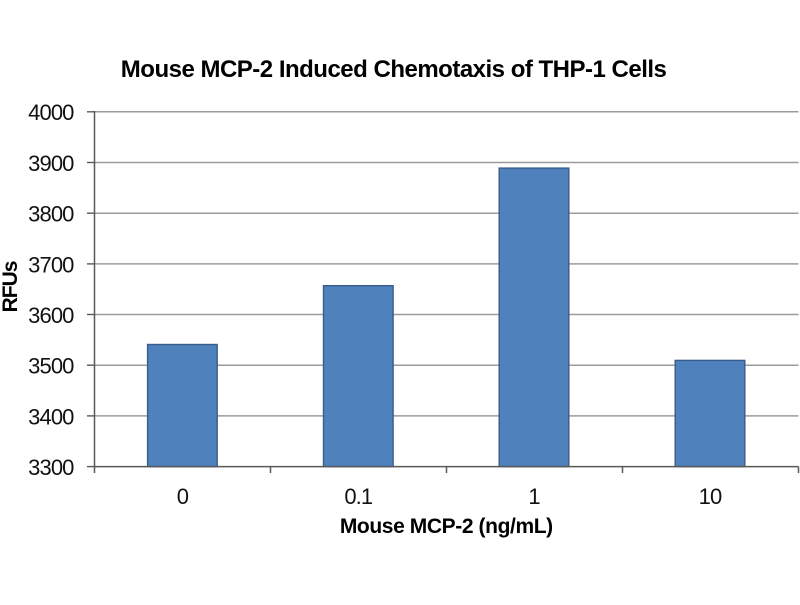  I want to click on svg-text: RFUs, so click(11, 286).